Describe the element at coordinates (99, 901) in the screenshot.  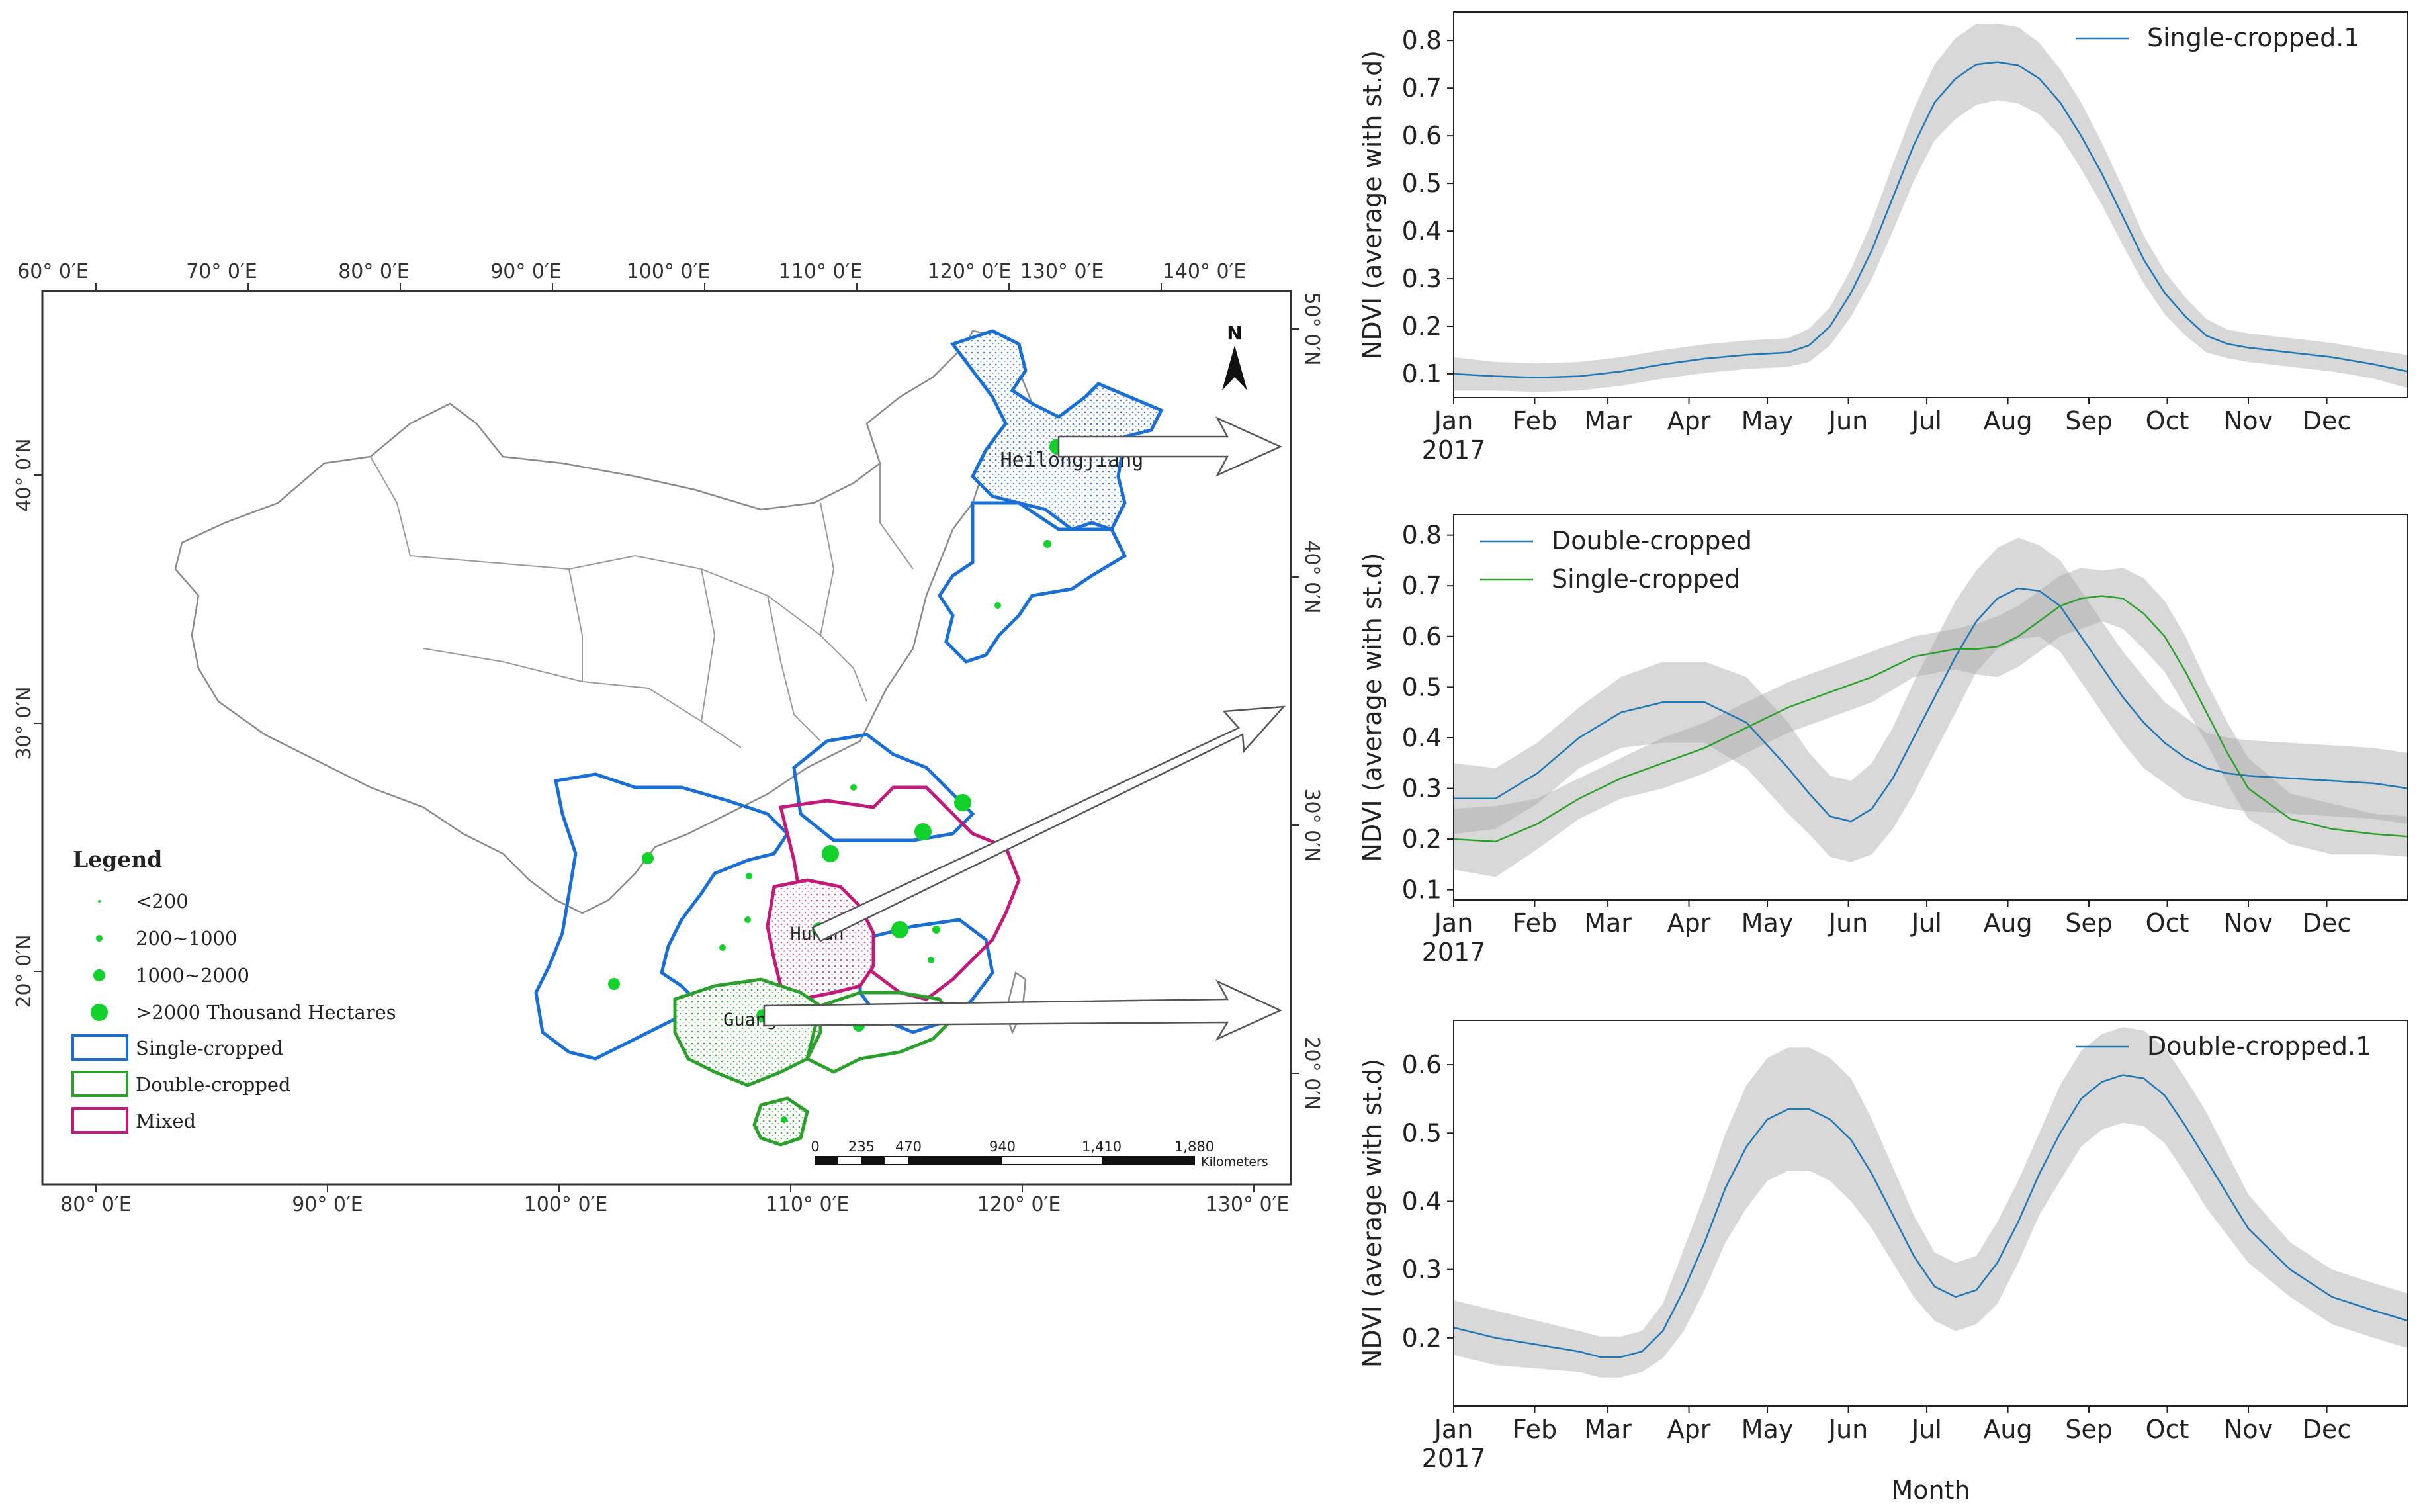
I see `legend-symbol-small` at that location.